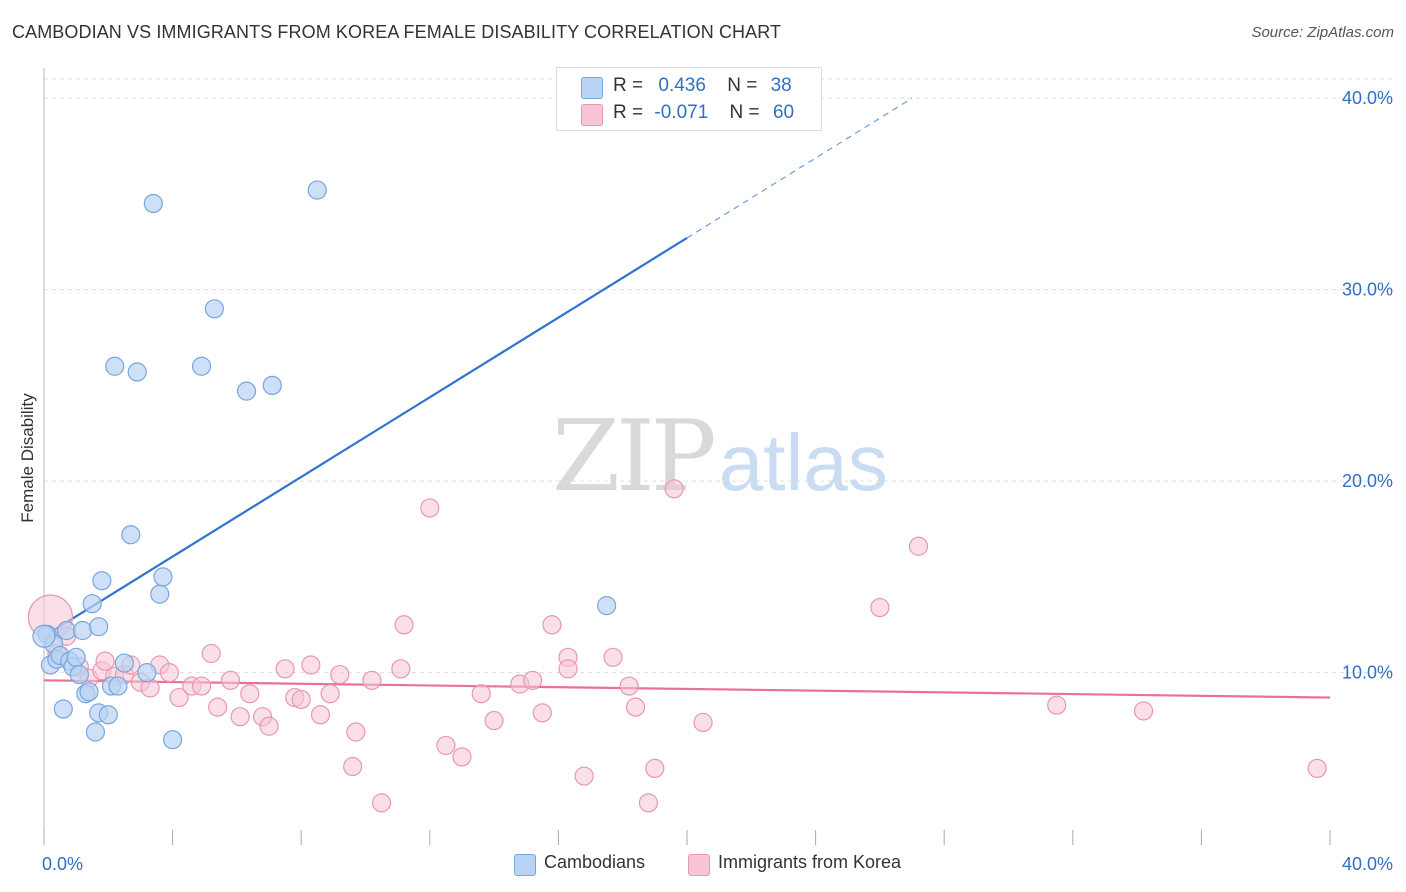 The width and height of the screenshot is (1406, 892). Describe the element at coordinates (689, 99) in the screenshot. I see `stats-legend: R = 0.436 N = 38 R = -0.071 N = 60` at that location.